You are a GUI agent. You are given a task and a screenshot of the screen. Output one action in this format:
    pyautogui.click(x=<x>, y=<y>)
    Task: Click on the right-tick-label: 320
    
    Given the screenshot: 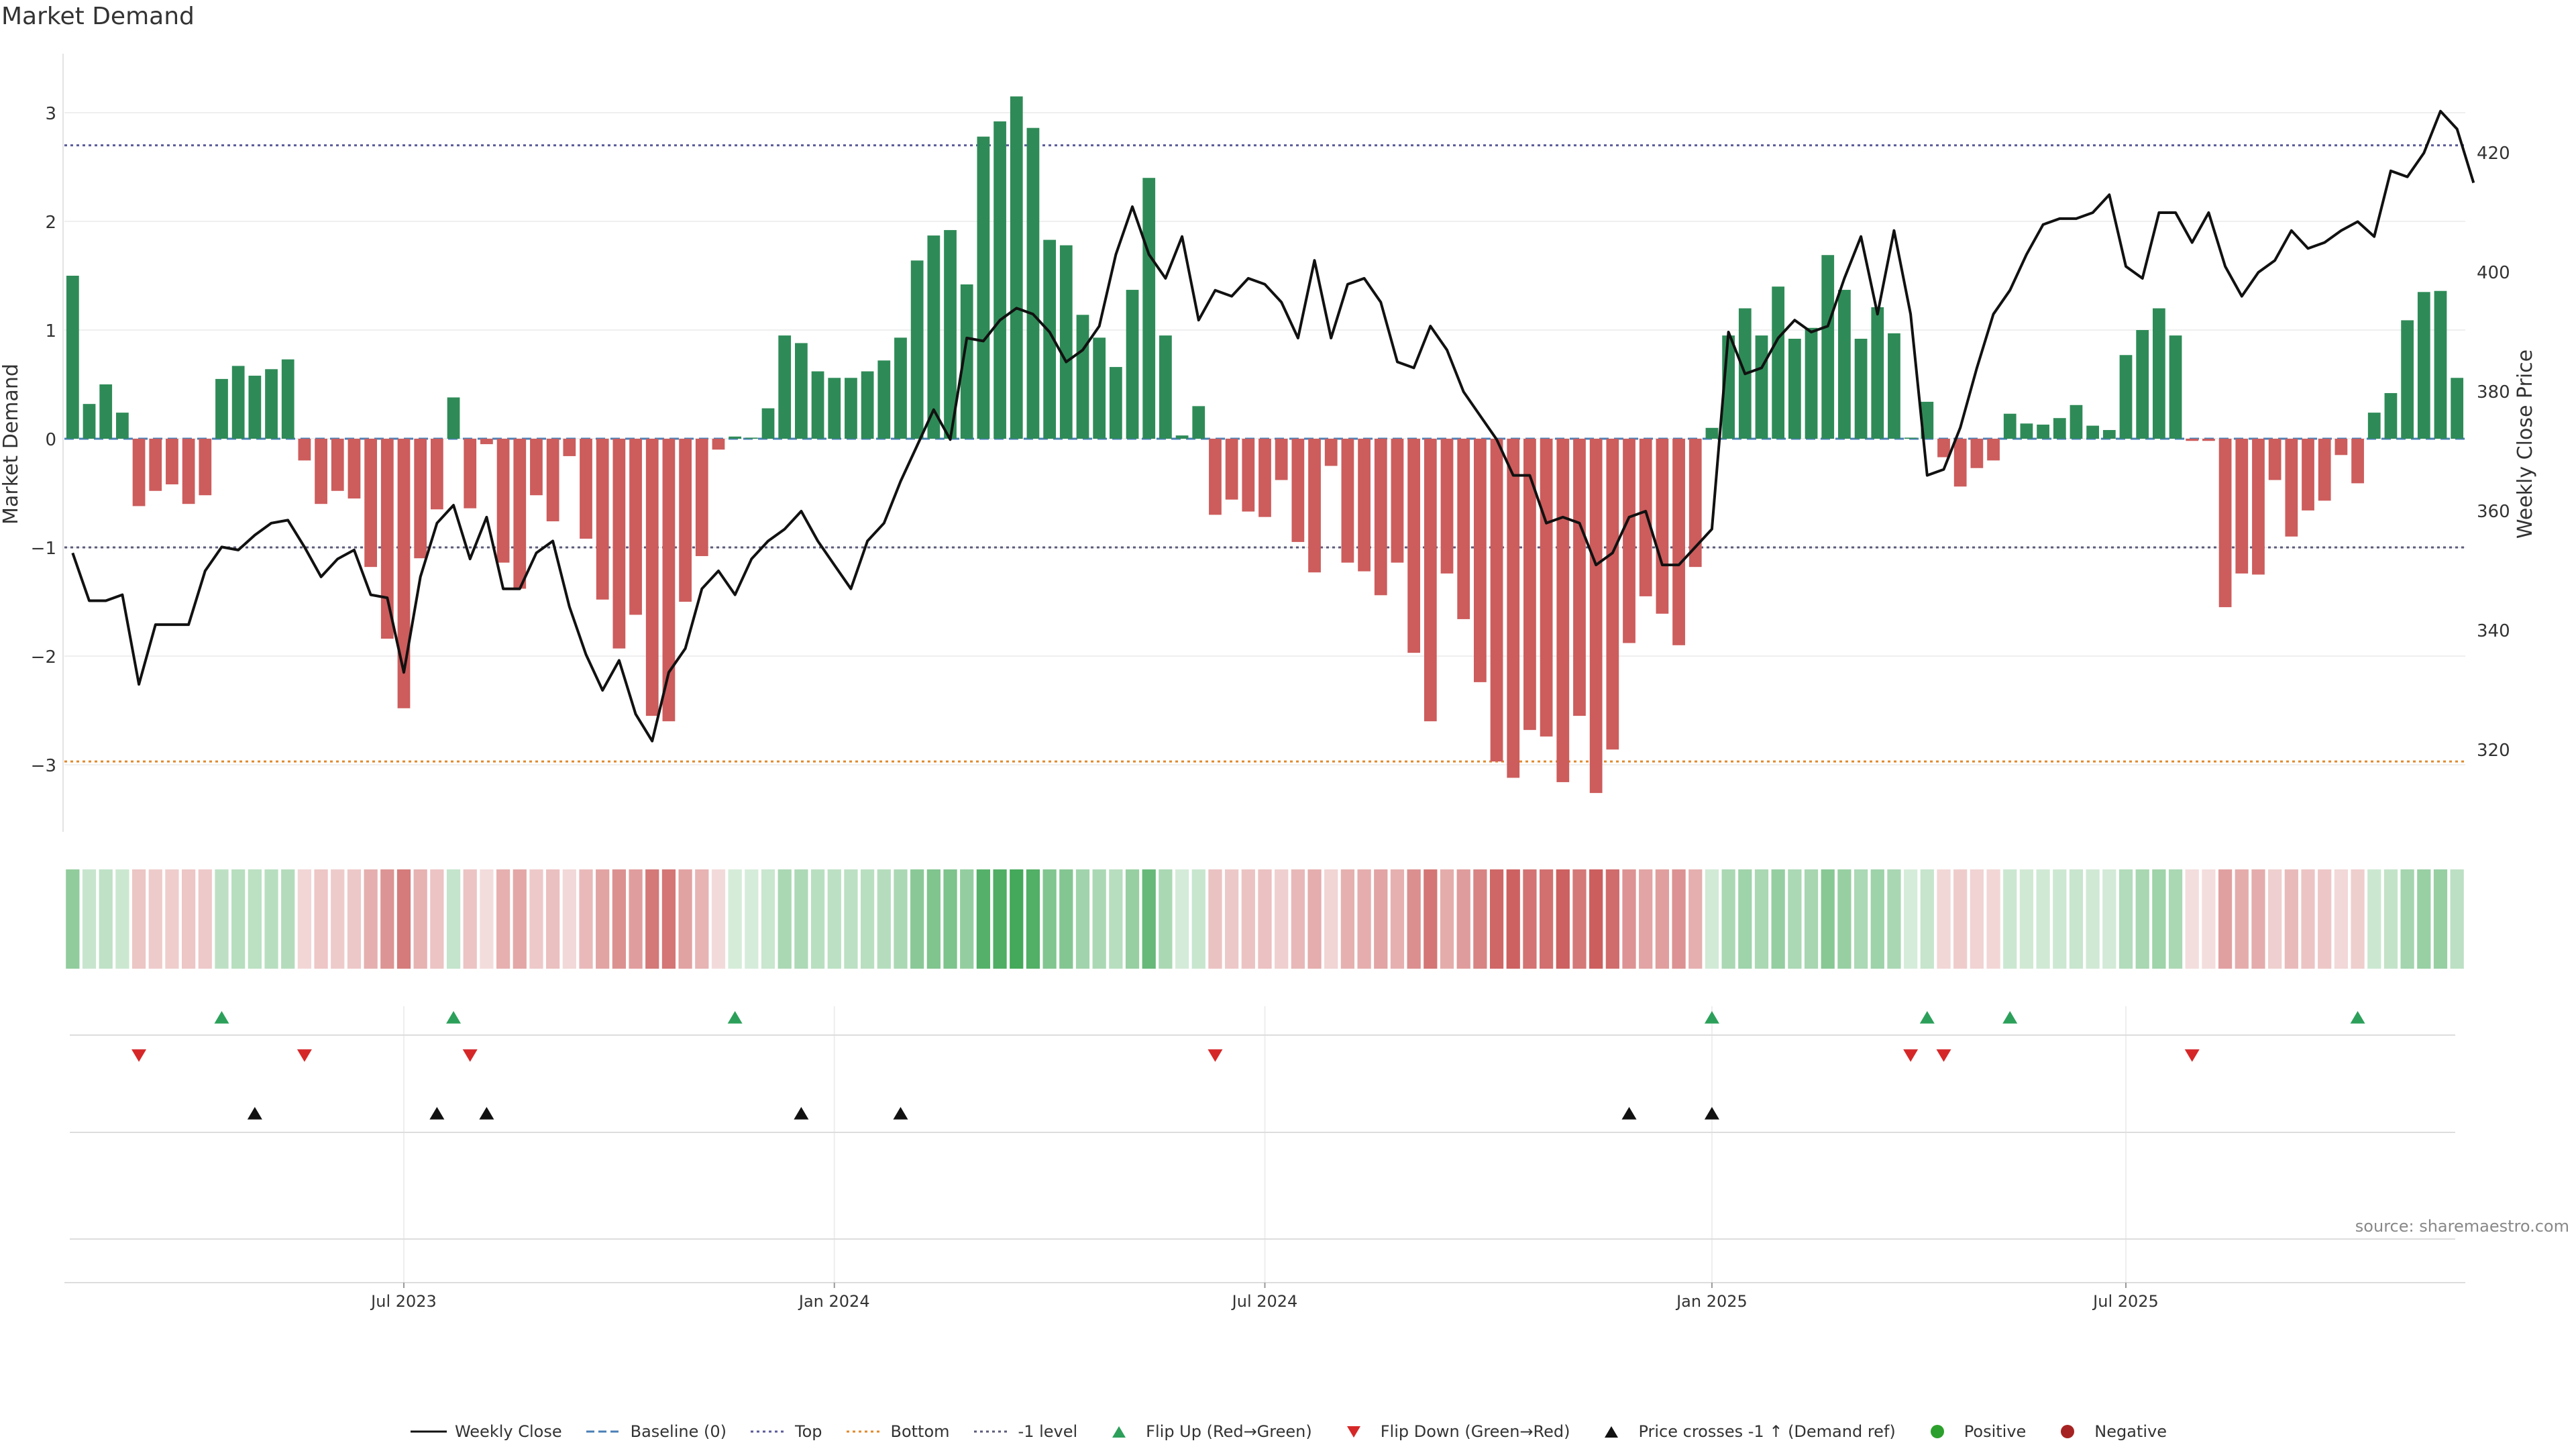 What is the action you would take?
    pyautogui.click(x=2493, y=751)
    